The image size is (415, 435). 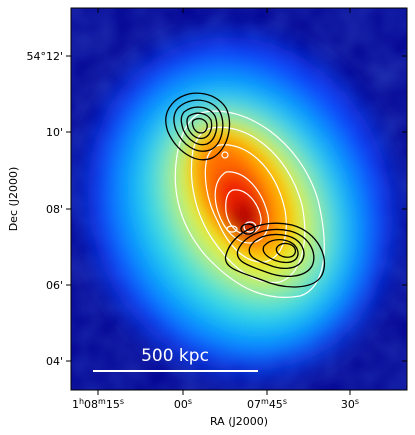 What do you see at coordinates (13, 199) in the screenshot?
I see `y-axis-label: Dec (J2000)` at bounding box center [13, 199].